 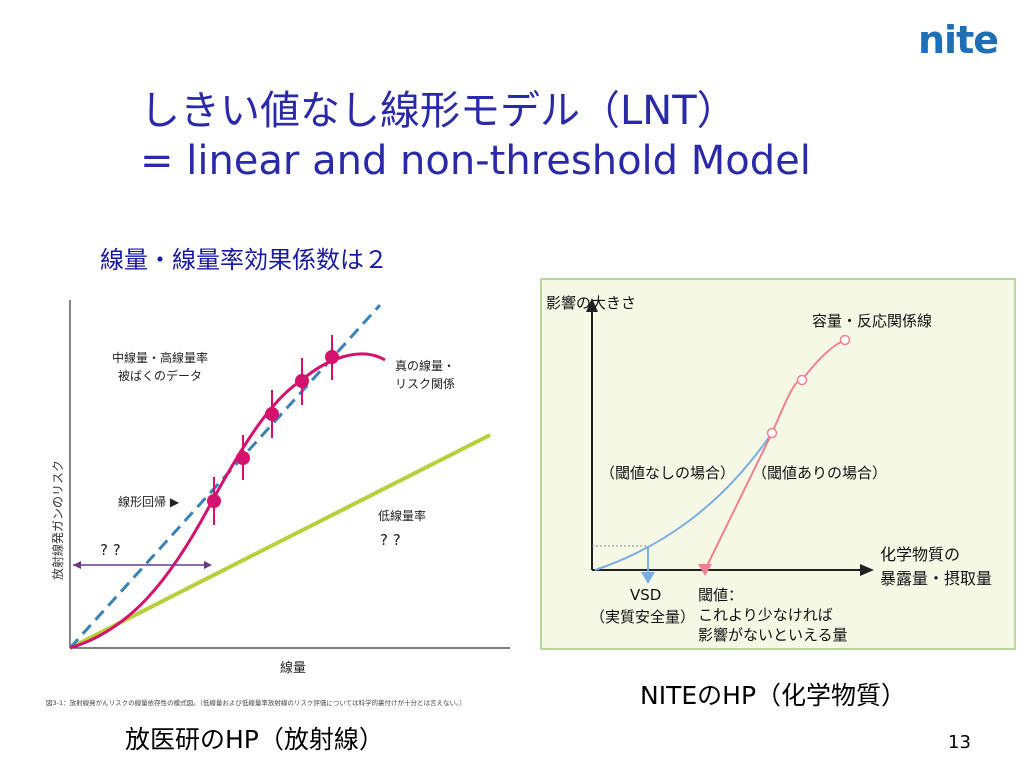 I want to click on no-threshold-label: （閾値なしの場合）, so click(x=667, y=473).